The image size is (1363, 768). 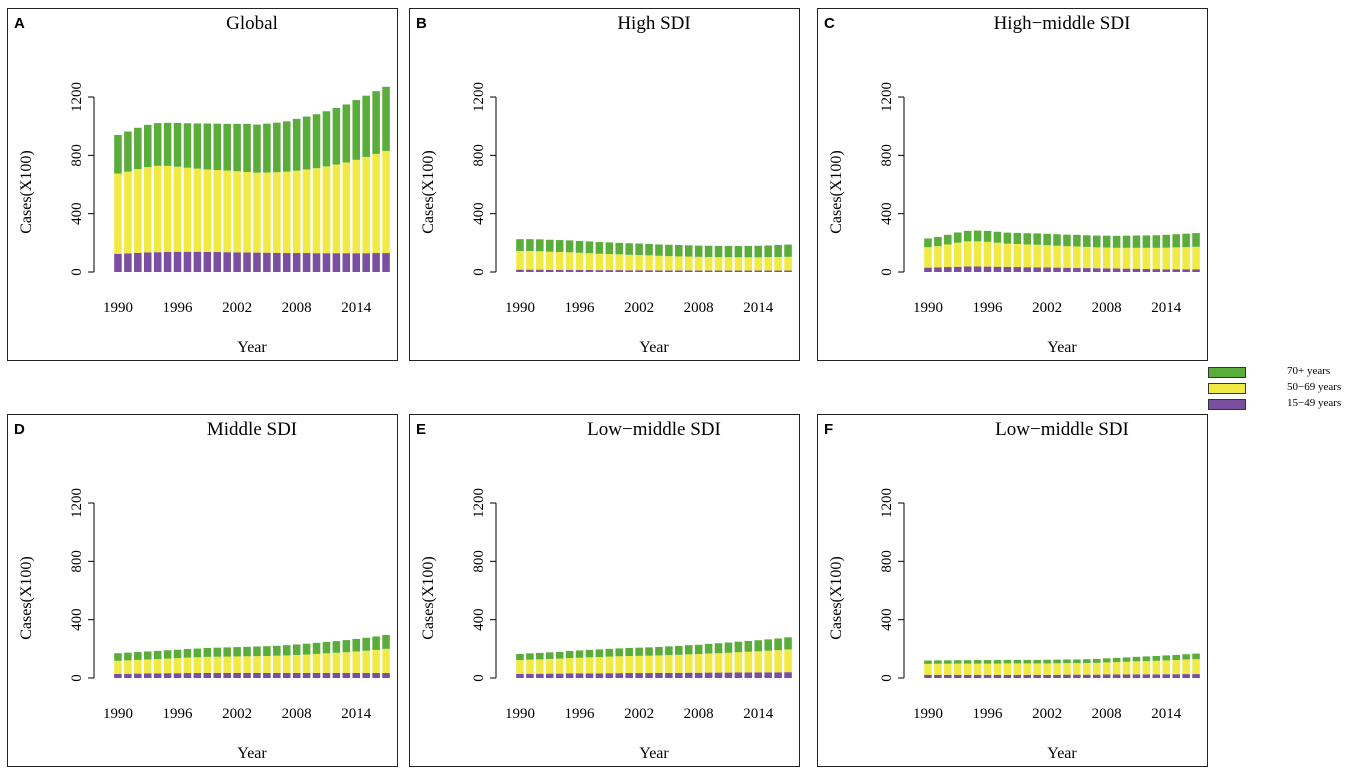 I want to click on chart-plot-f: 0 400 800 1200 1990 1996 2002 2008 2014, so click(x=1039, y=605).